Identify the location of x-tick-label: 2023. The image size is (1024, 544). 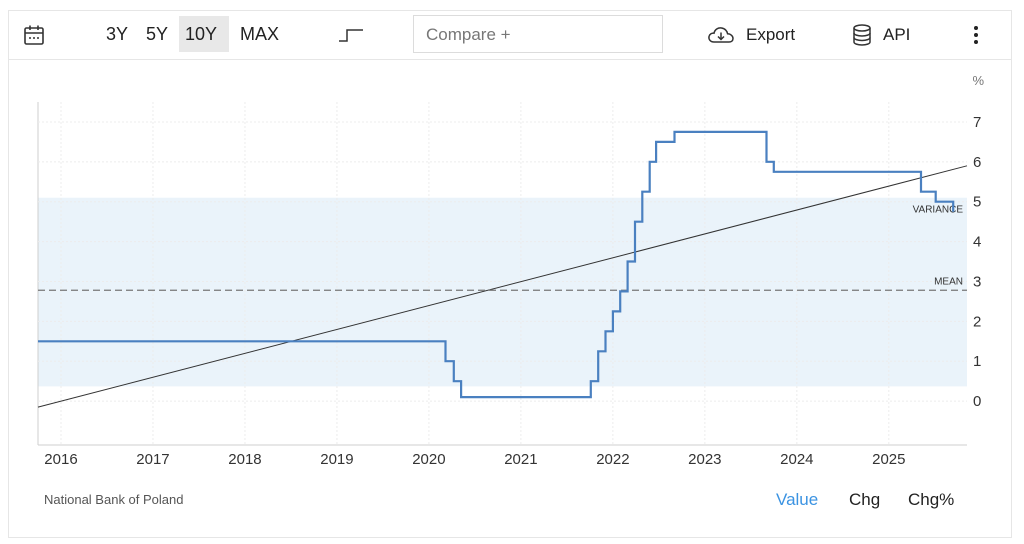
(704, 459).